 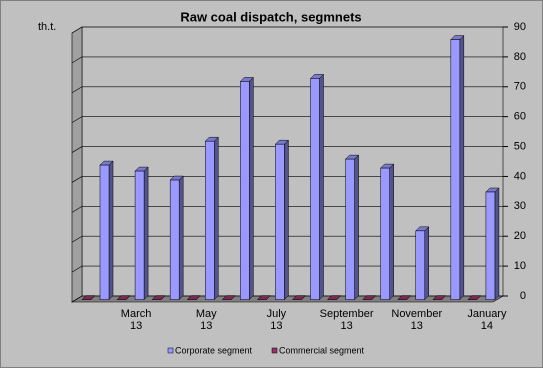 I want to click on y-axis-label: th.t., so click(x=47, y=27).